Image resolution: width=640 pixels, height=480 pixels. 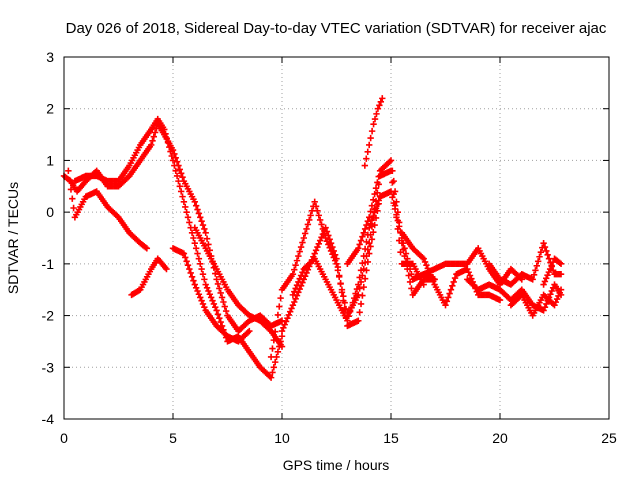 What do you see at coordinates (50, 160) in the screenshot?
I see `y-tick-label: 1` at bounding box center [50, 160].